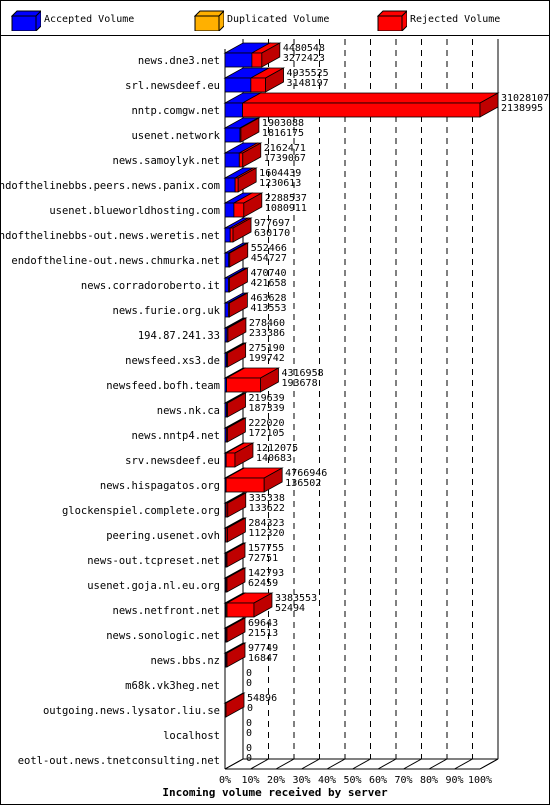  I want to click on category-label: news.furie.org.uk, so click(167, 311).